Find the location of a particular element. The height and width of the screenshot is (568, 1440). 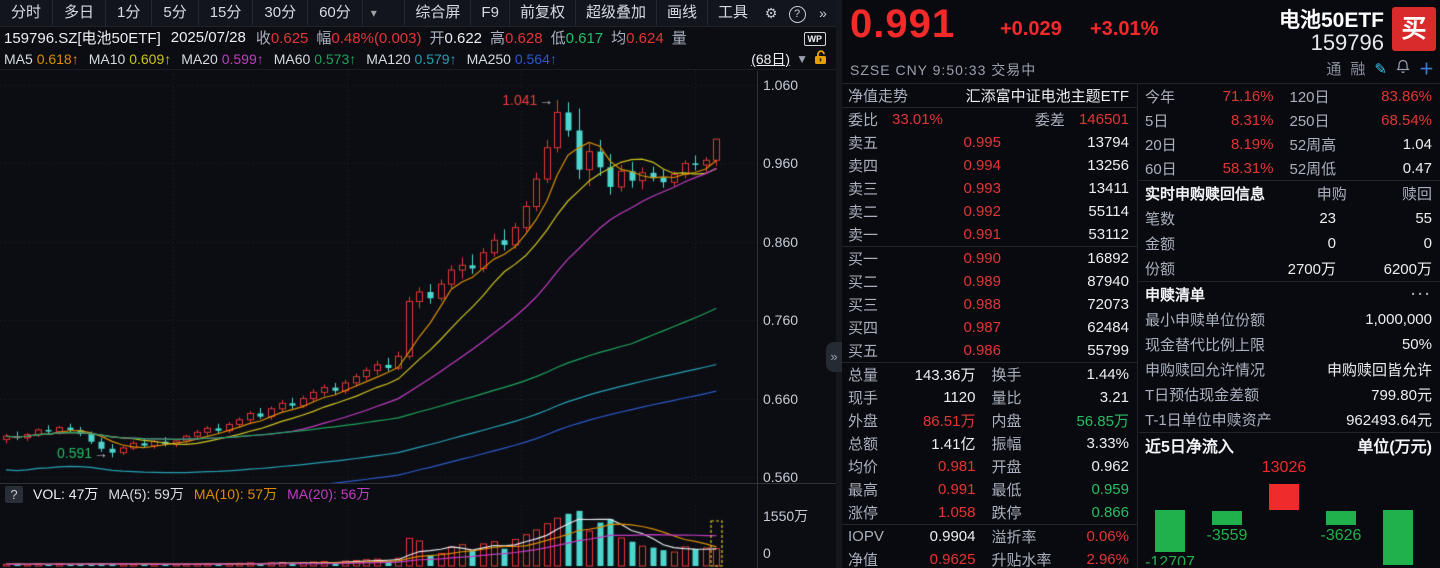

ma-legend-item: MA250 0.564↑ is located at coordinates (511, 59).